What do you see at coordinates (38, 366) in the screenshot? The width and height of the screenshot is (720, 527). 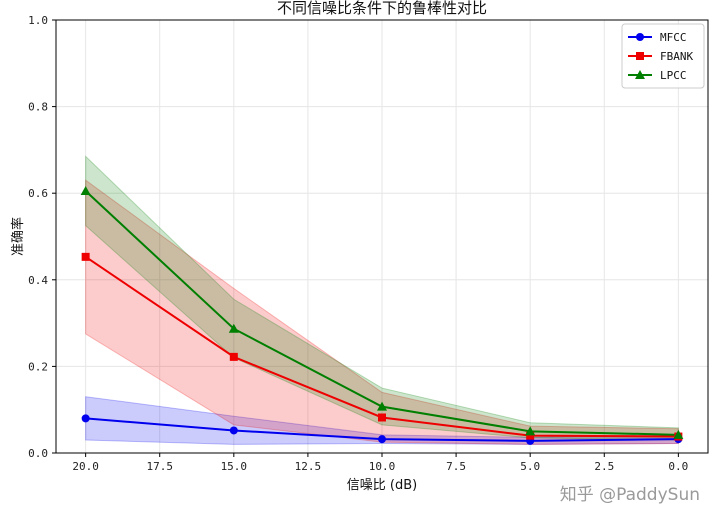 I see `y-tick-label: 0.2` at bounding box center [38, 366].